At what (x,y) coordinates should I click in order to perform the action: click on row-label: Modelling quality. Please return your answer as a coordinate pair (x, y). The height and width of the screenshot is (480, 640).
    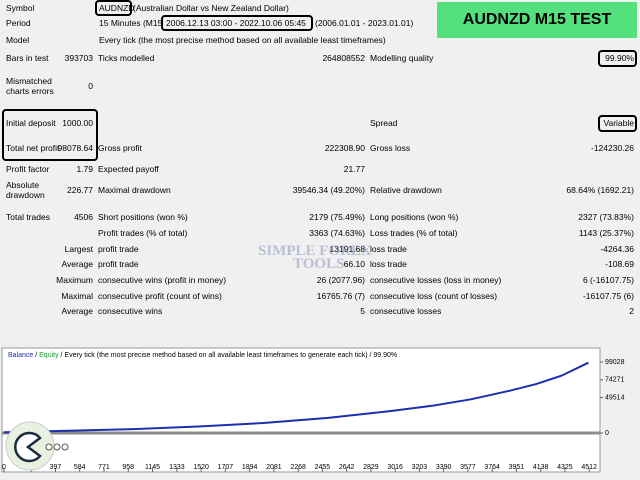
    Looking at the image, I should click on (402, 58).